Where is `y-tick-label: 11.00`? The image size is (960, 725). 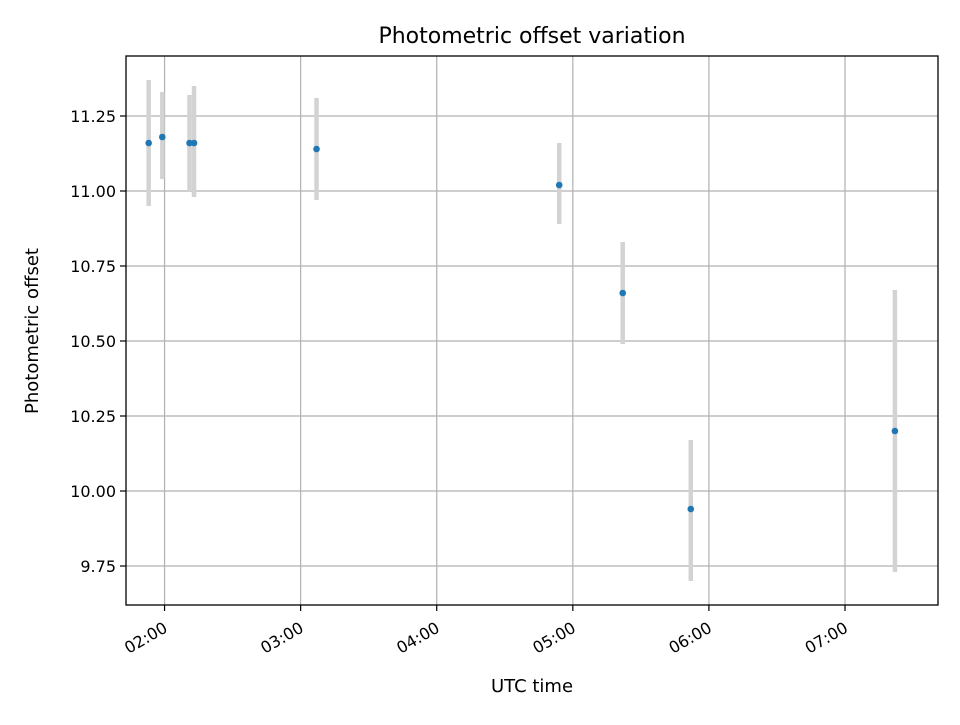
y-tick-label: 11.00 is located at coordinates (93, 191).